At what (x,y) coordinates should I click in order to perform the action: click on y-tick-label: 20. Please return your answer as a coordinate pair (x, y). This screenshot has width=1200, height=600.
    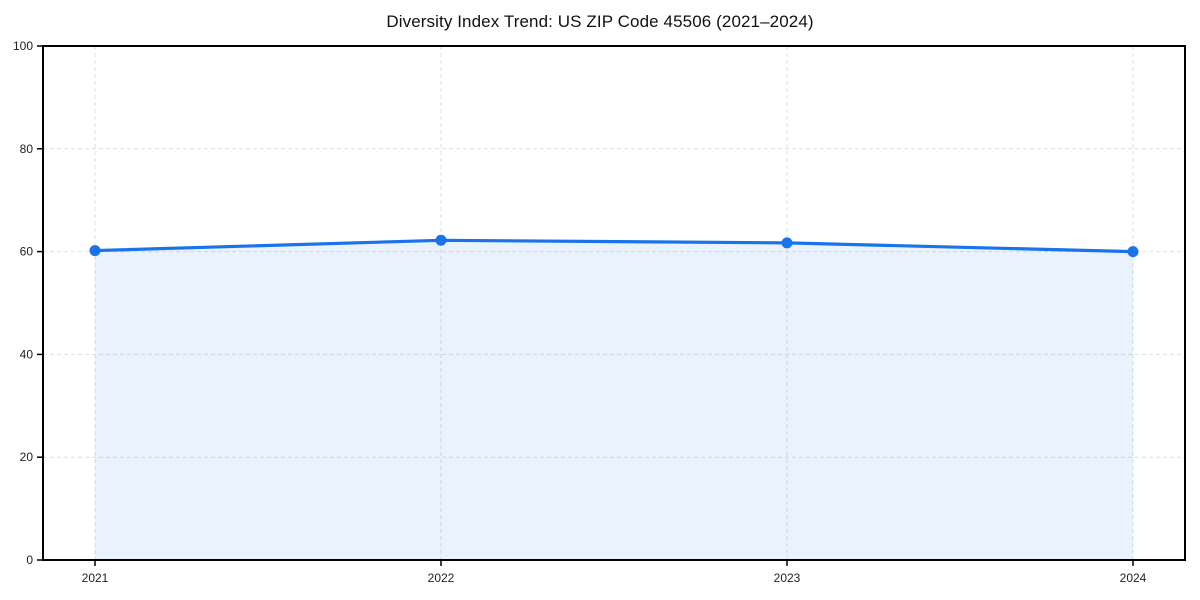
    Looking at the image, I should click on (27, 457).